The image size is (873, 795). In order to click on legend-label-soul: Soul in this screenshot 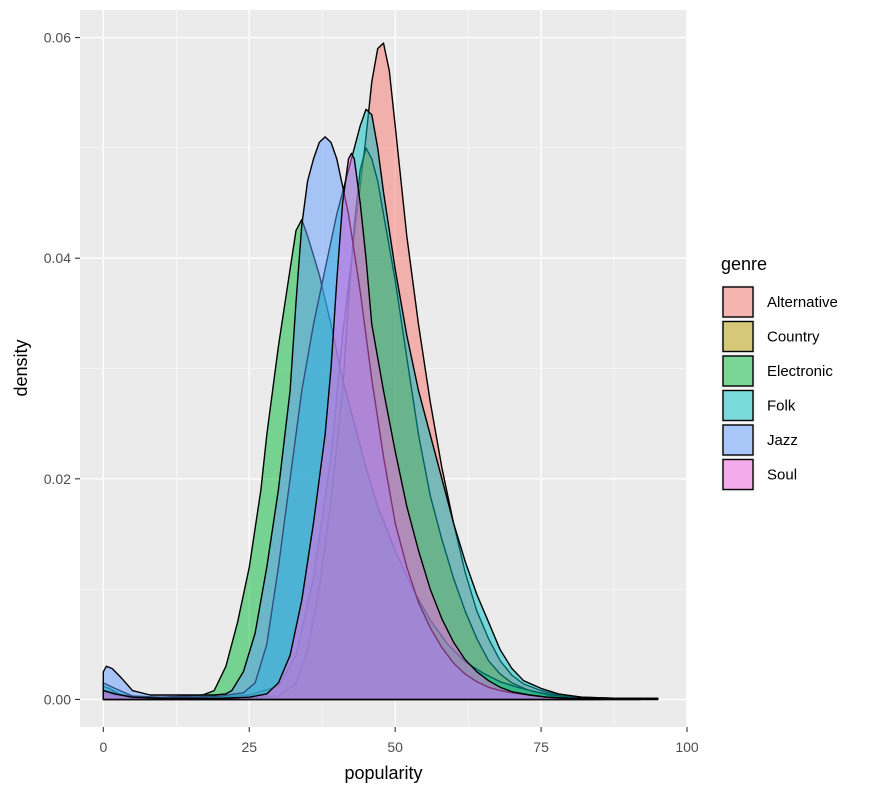, I will do `click(782, 475)`.